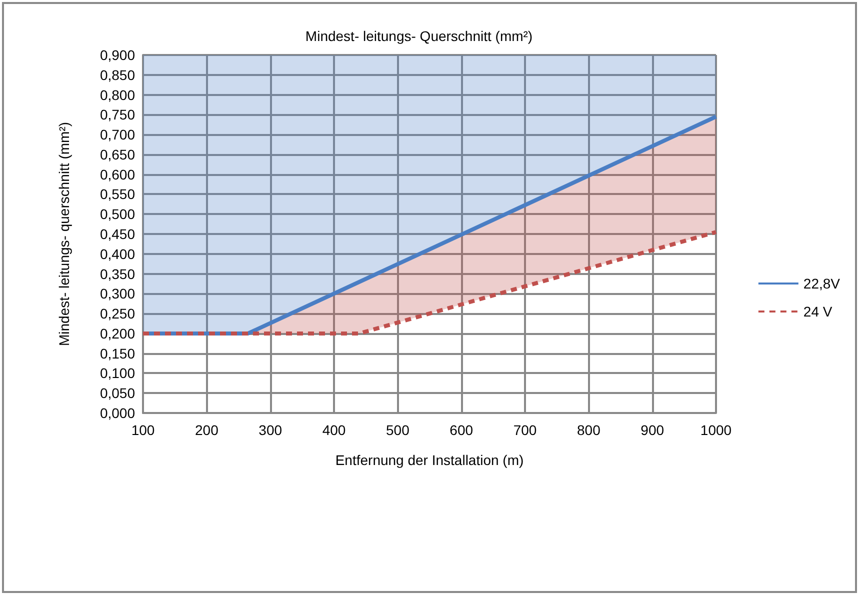 Image resolution: width=859 pixels, height=595 pixels. What do you see at coordinates (525, 430) in the screenshot?
I see `x-tick-label: 700` at bounding box center [525, 430].